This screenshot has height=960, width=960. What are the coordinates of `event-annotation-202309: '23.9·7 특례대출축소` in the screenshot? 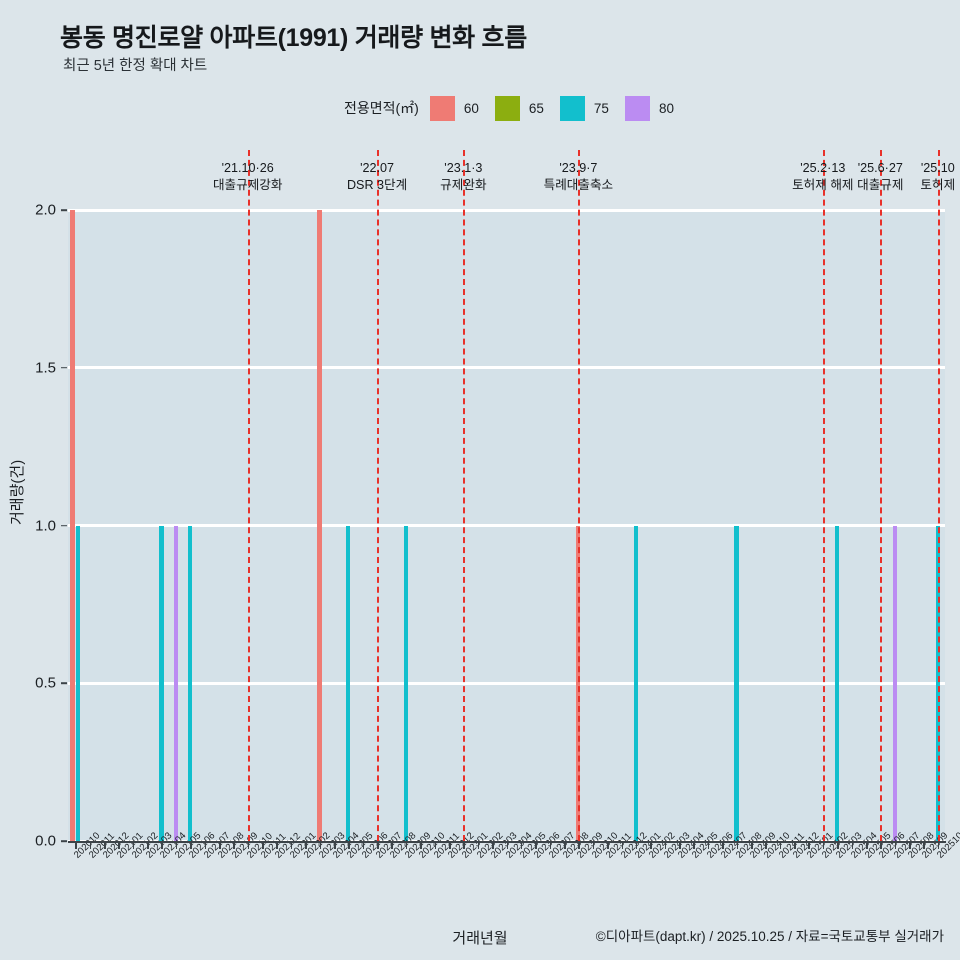 It's located at (579, 177).